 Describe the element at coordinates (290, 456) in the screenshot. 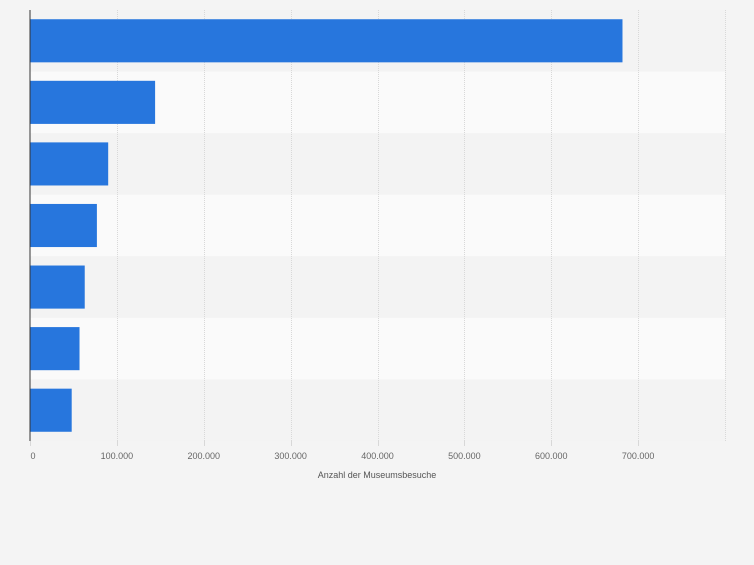

I see `x-tick-label: 300.000` at that location.